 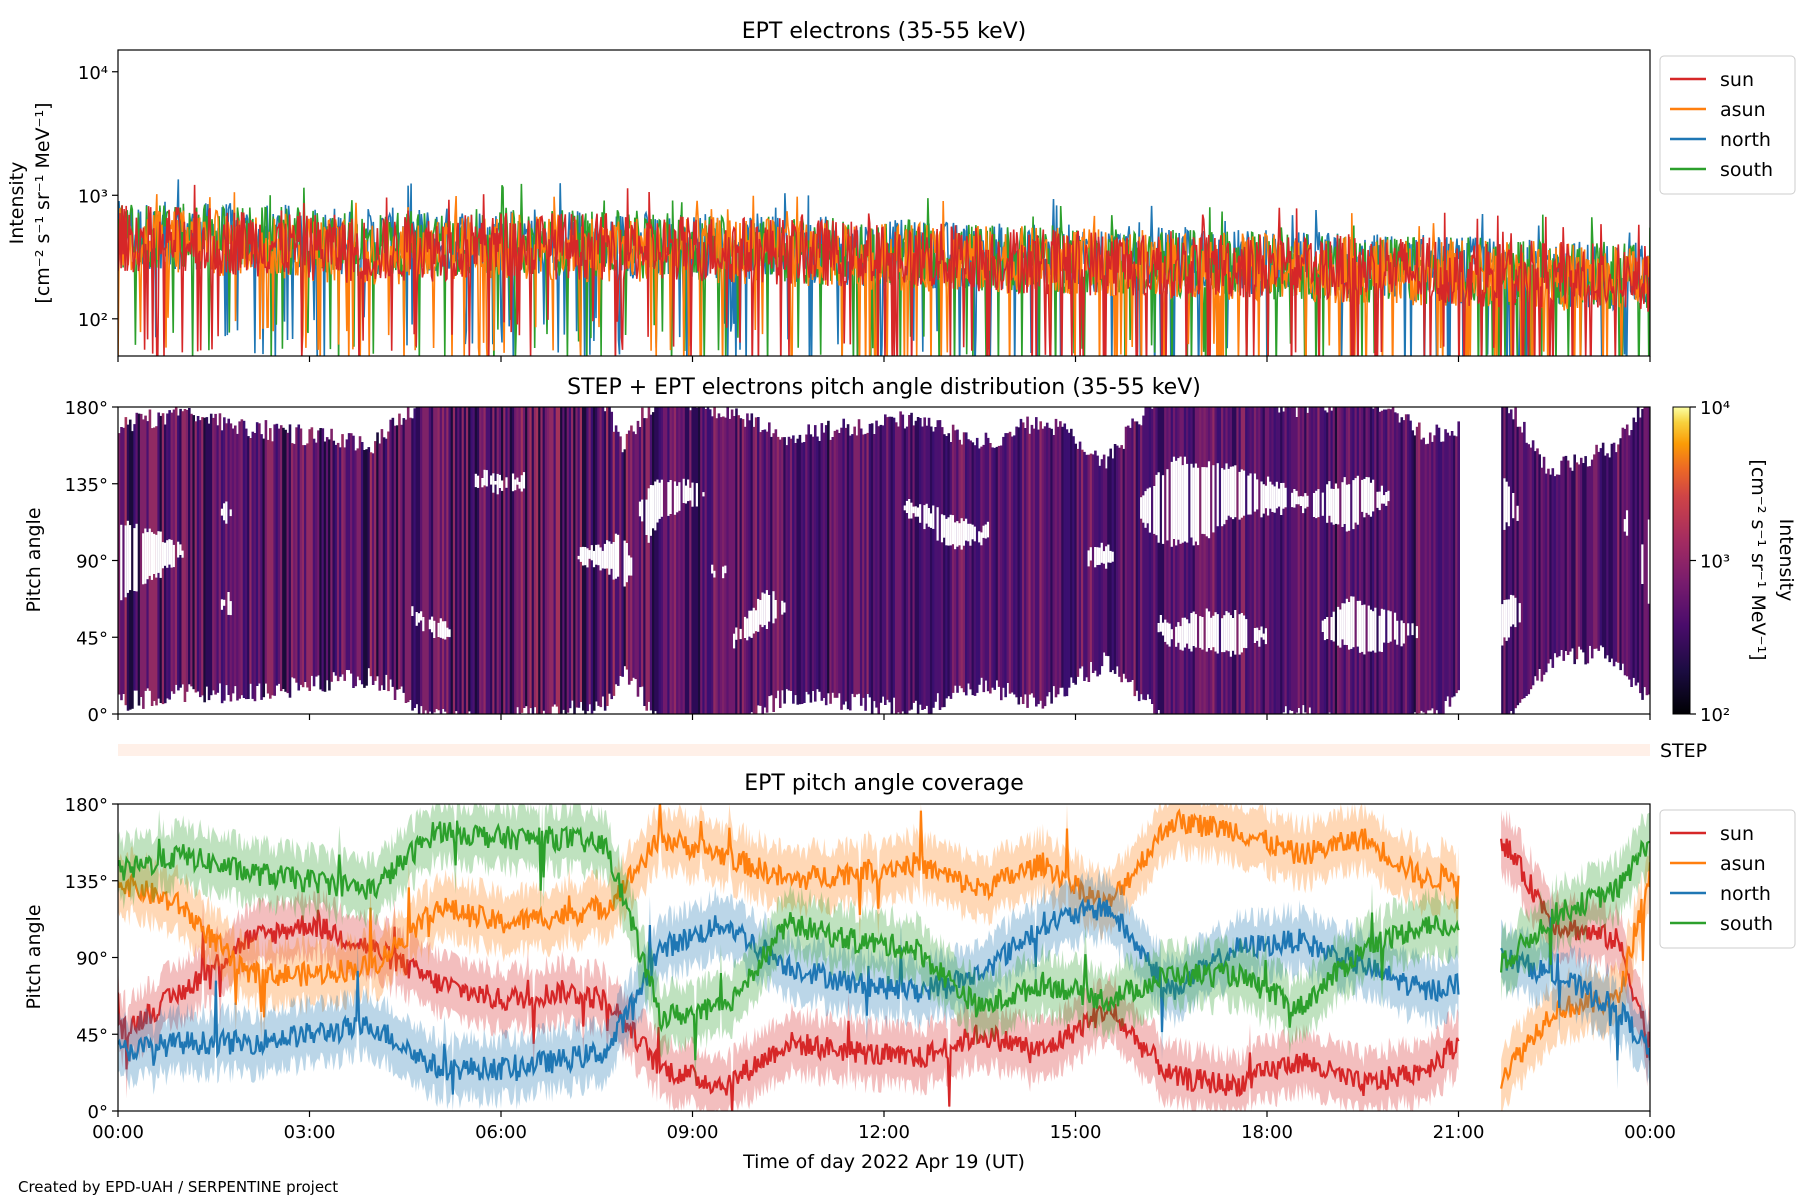 I want to click on panel3-x-tick-label: 00:00, so click(x=1650, y=1132).